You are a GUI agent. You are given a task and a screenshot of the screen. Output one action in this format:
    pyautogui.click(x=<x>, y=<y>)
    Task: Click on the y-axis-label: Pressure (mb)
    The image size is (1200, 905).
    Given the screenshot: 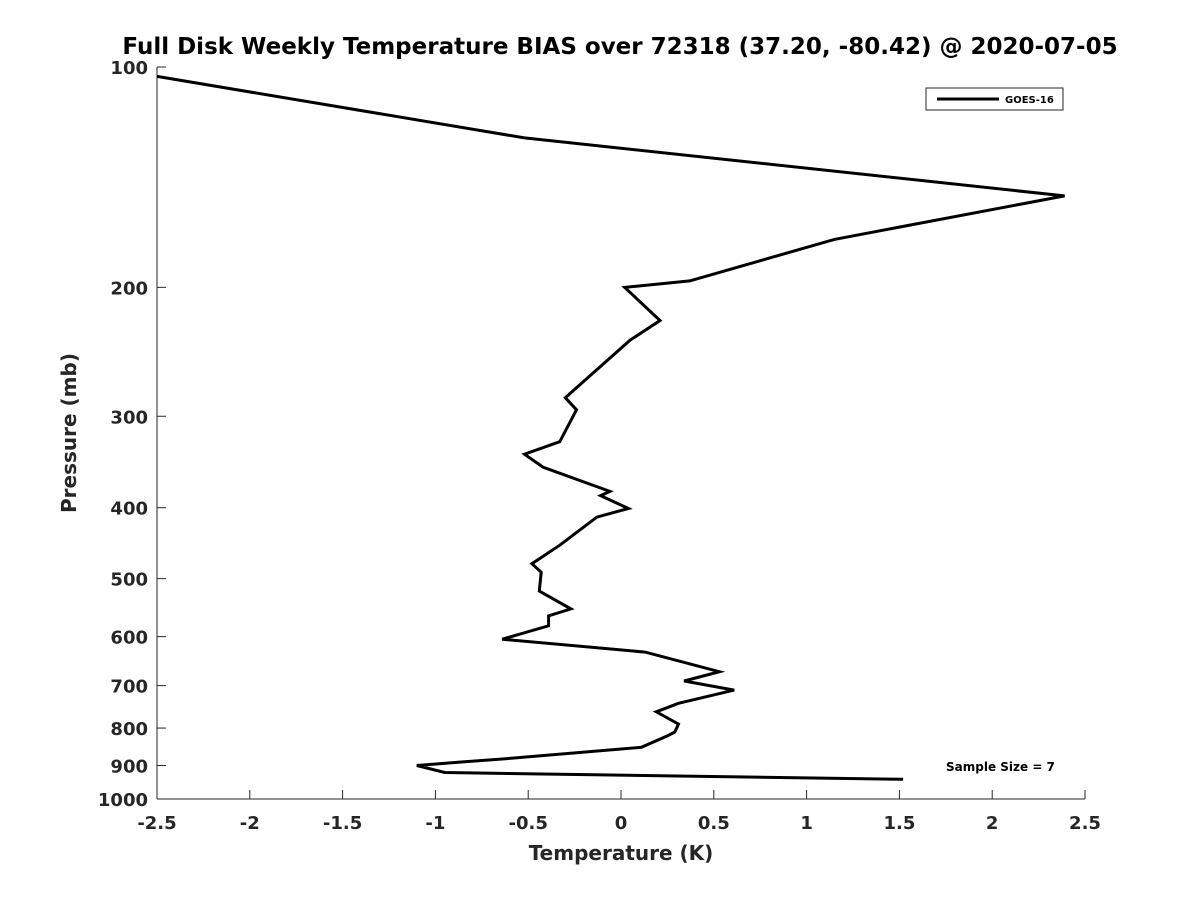 What is the action you would take?
    pyautogui.click(x=69, y=433)
    